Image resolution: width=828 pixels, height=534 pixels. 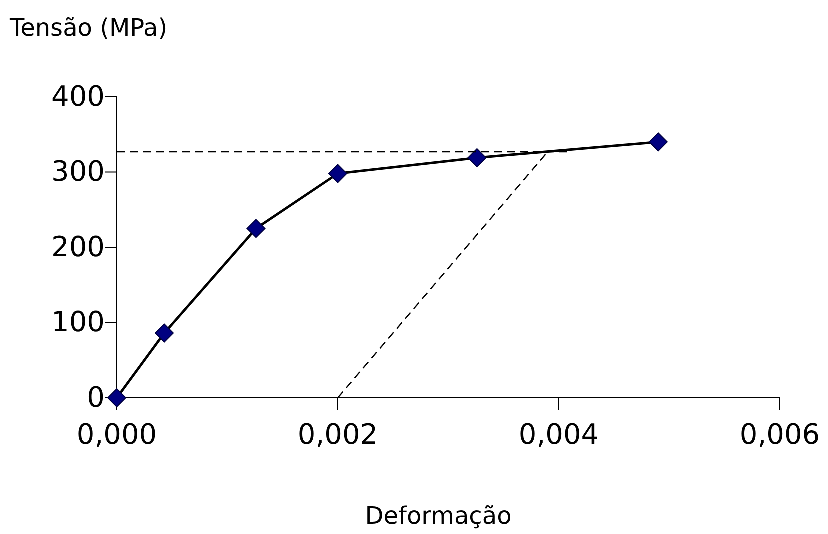 I want to click on x-tick-label: 0,006, so click(x=780, y=434).